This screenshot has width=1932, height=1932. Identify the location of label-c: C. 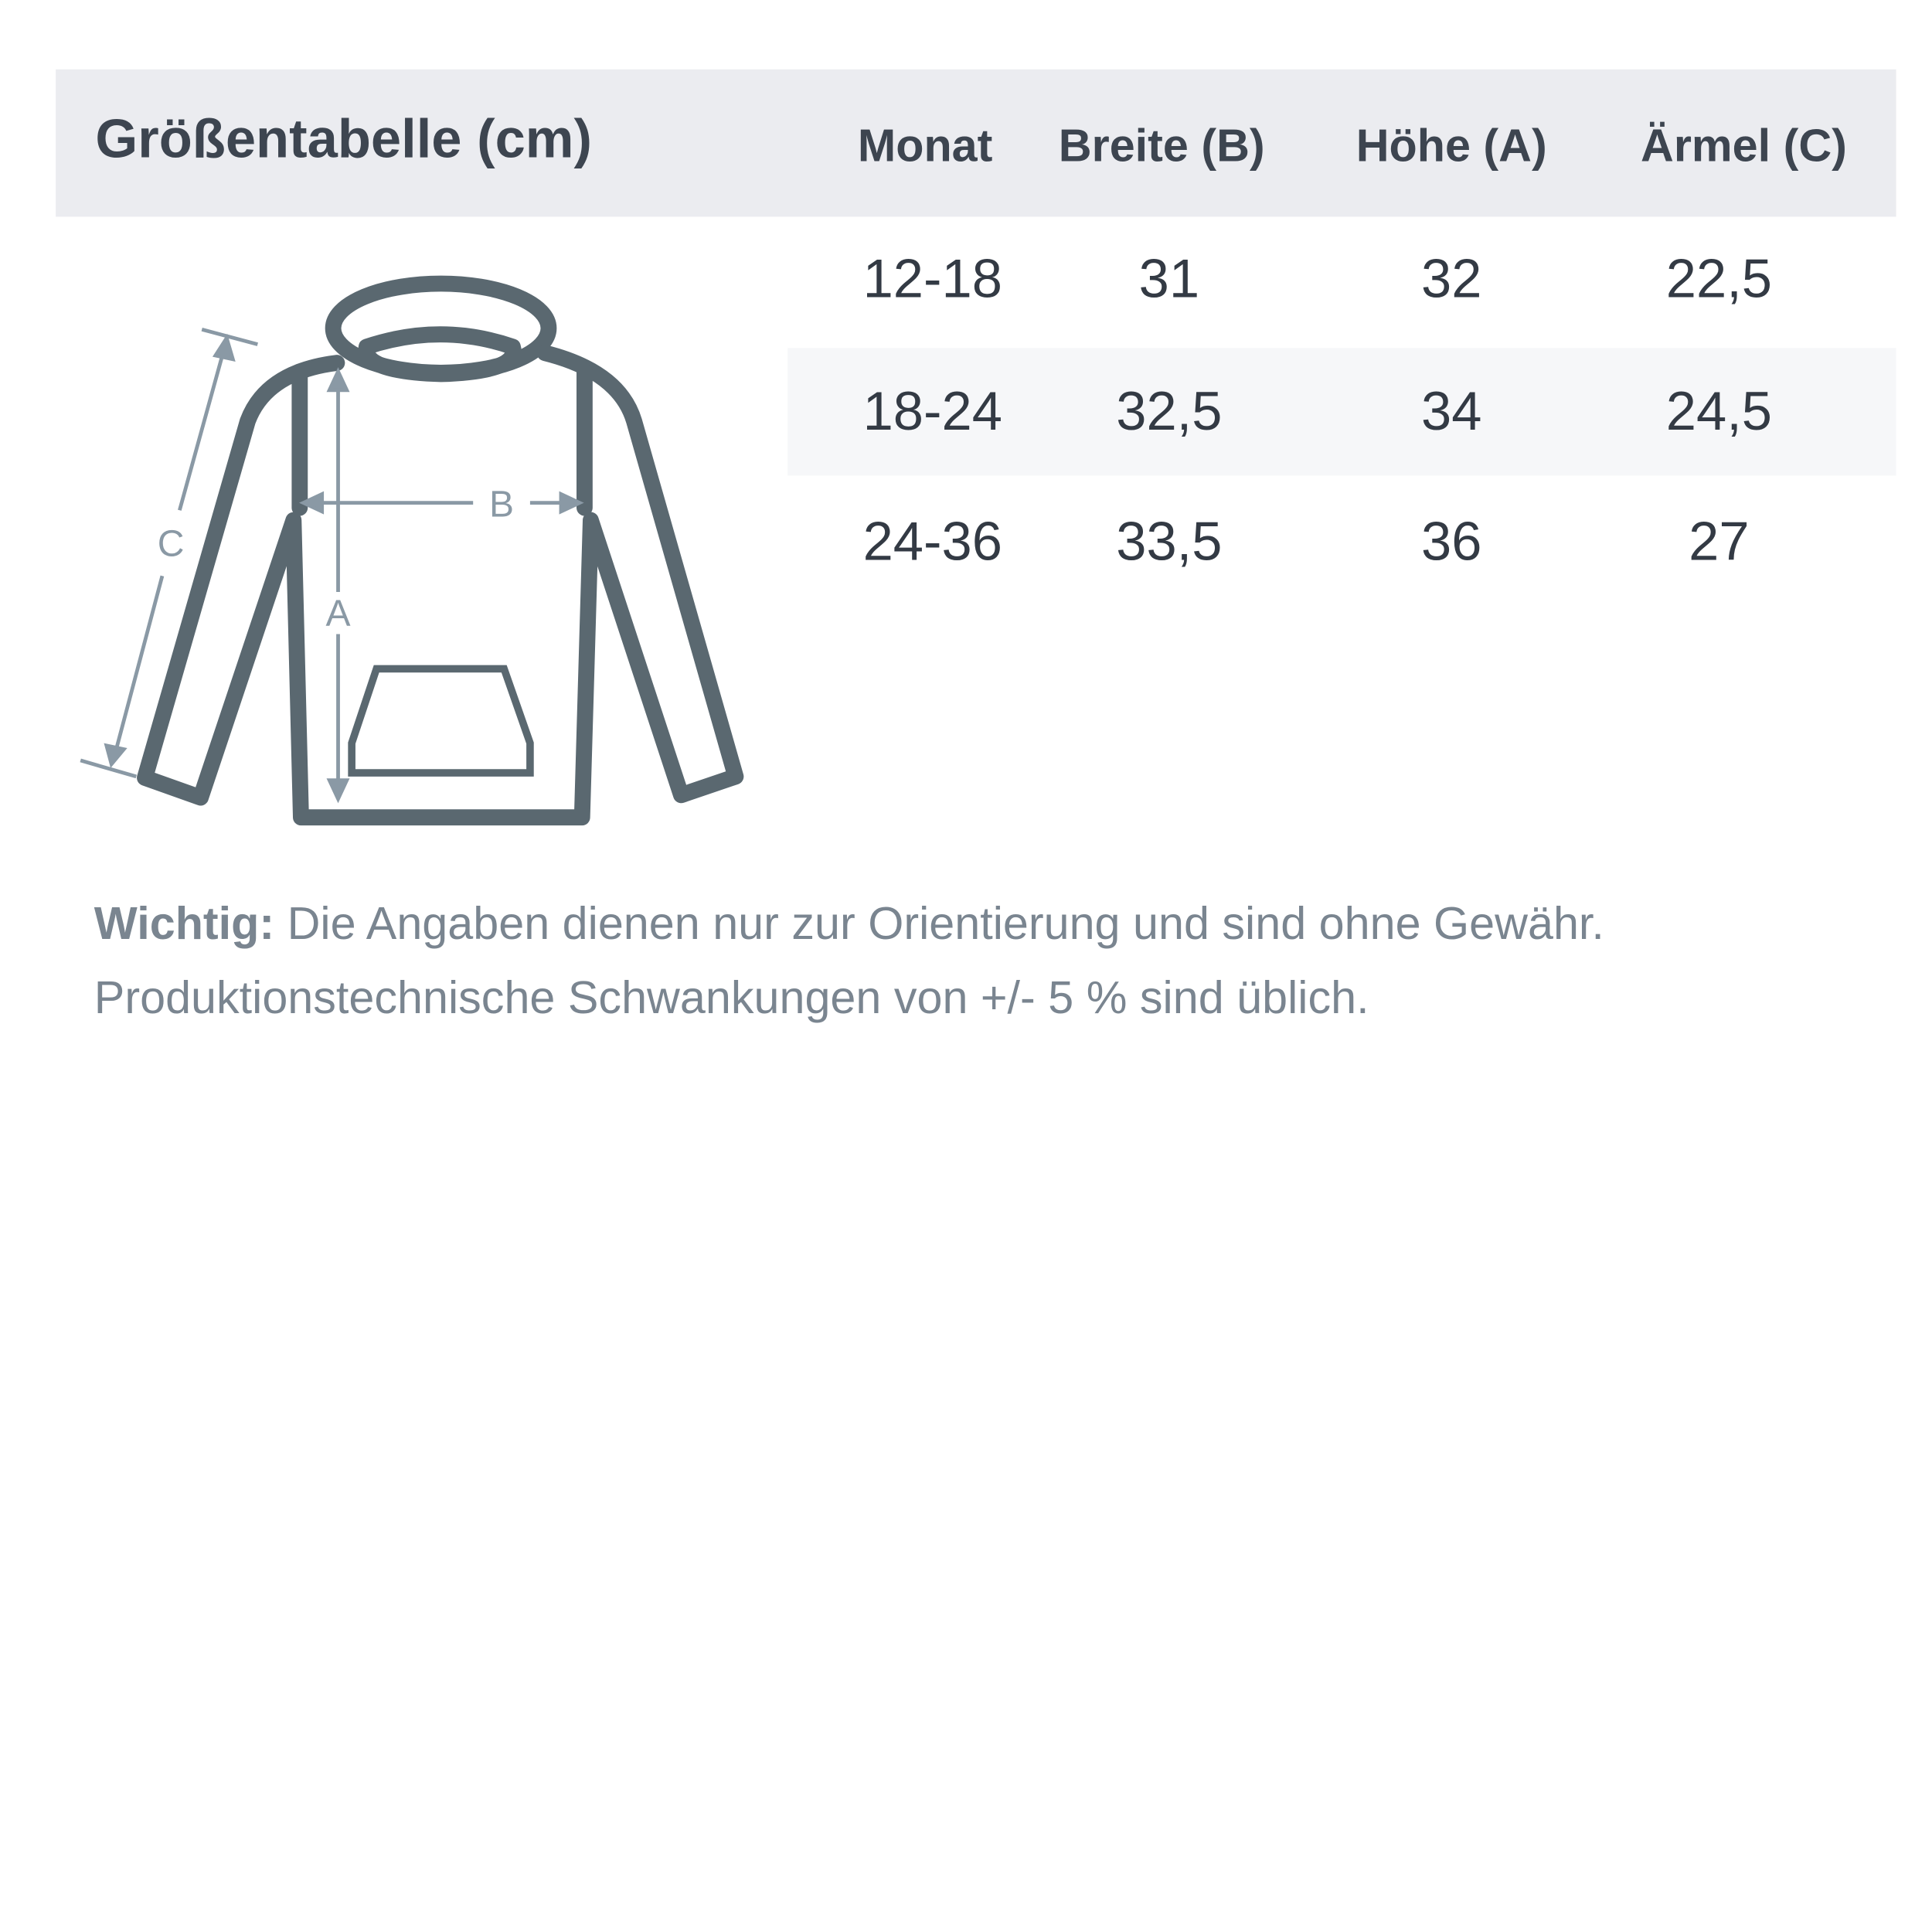
(171, 544).